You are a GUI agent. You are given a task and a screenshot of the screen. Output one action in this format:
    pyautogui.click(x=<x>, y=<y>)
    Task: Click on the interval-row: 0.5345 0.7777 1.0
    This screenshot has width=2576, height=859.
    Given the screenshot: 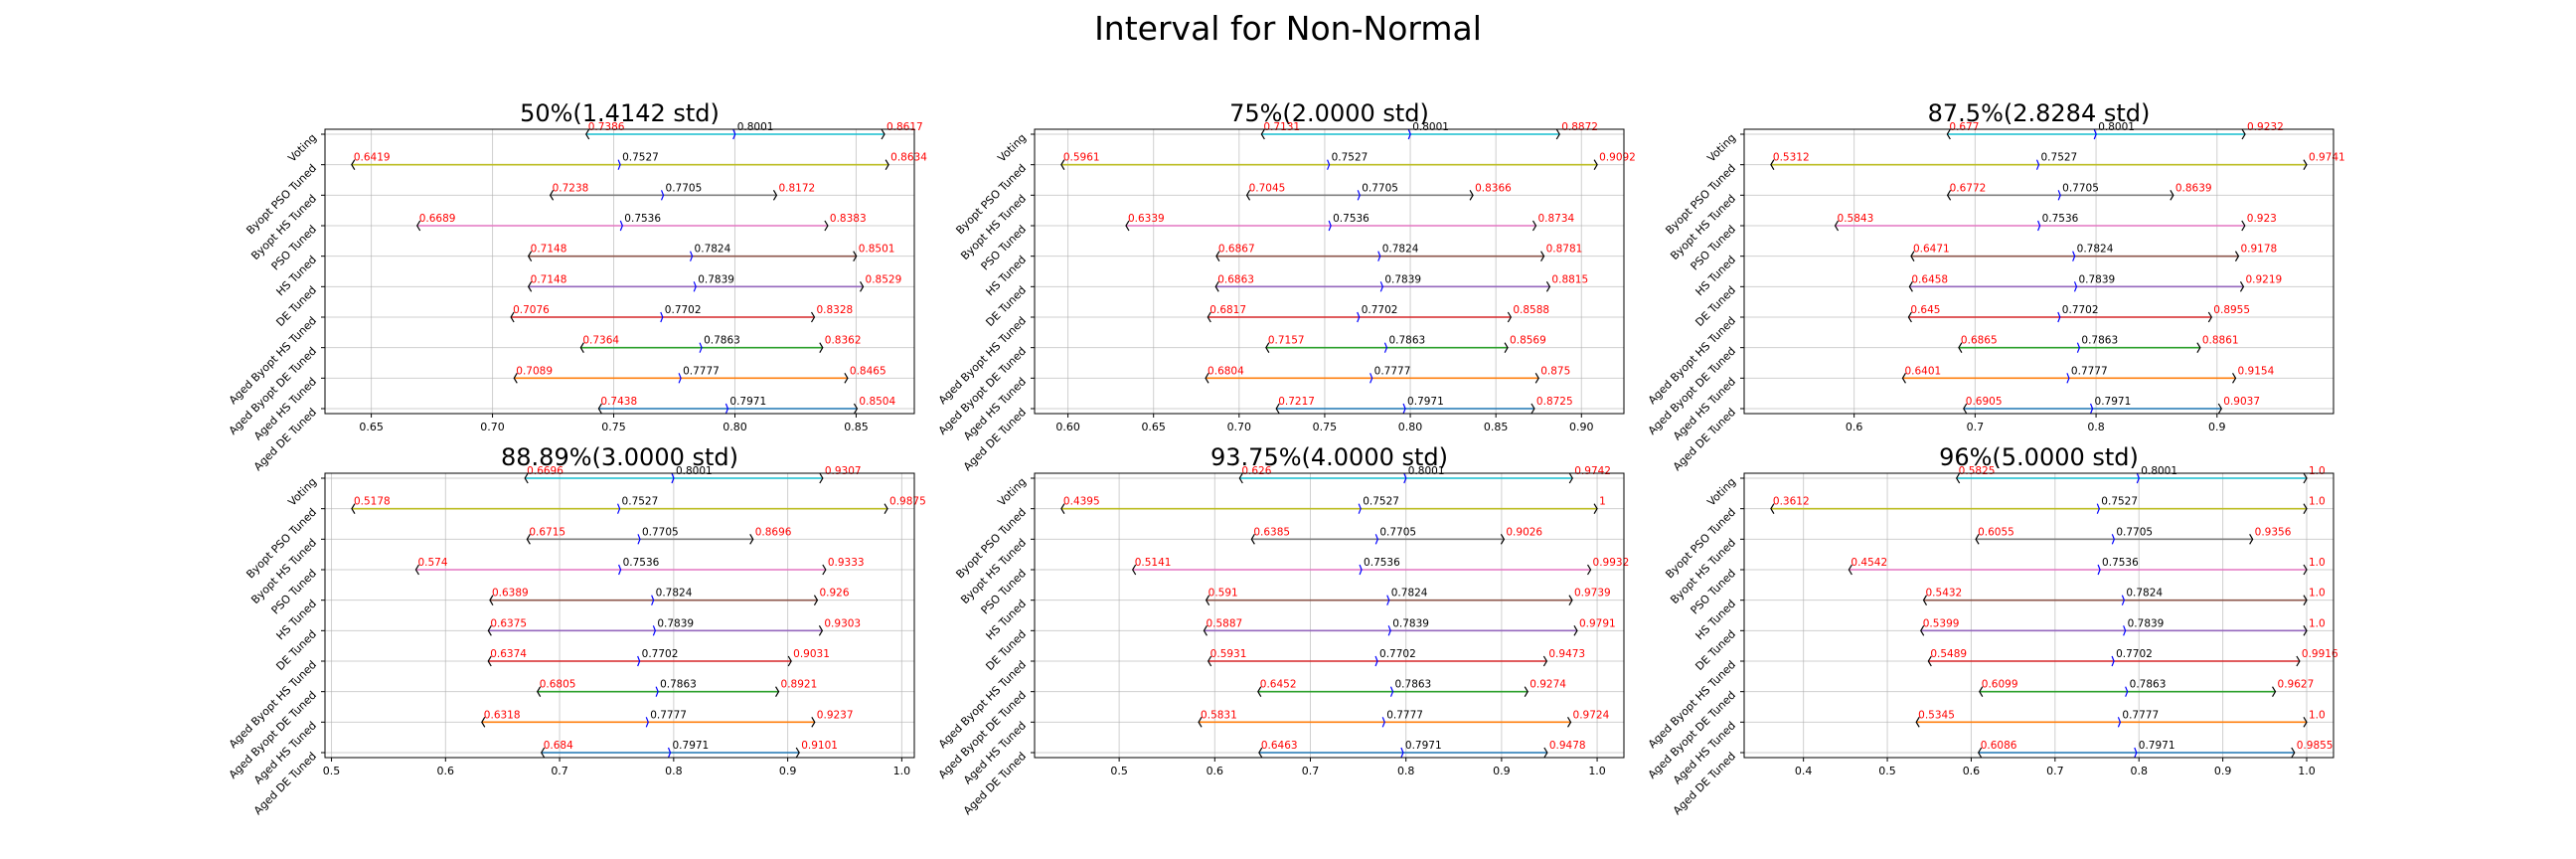 What is the action you would take?
    pyautogui.click(x=2120, y=718)
    